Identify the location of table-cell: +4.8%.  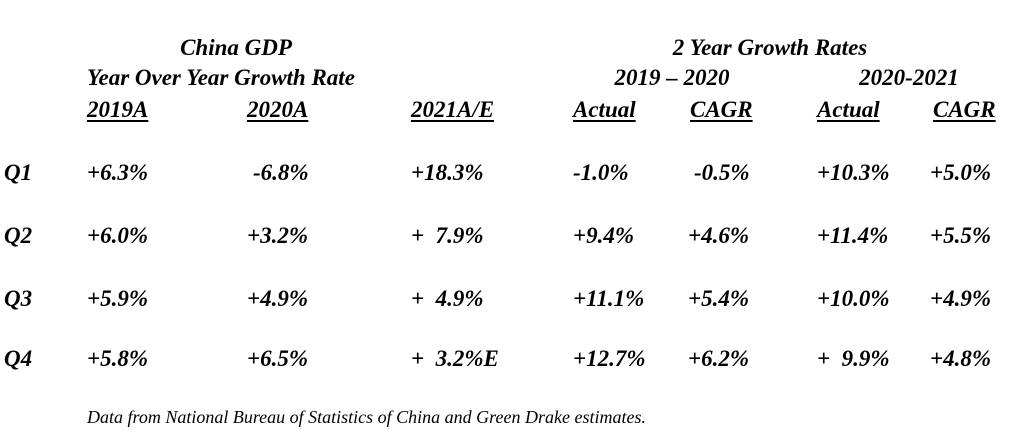
(961, 358).